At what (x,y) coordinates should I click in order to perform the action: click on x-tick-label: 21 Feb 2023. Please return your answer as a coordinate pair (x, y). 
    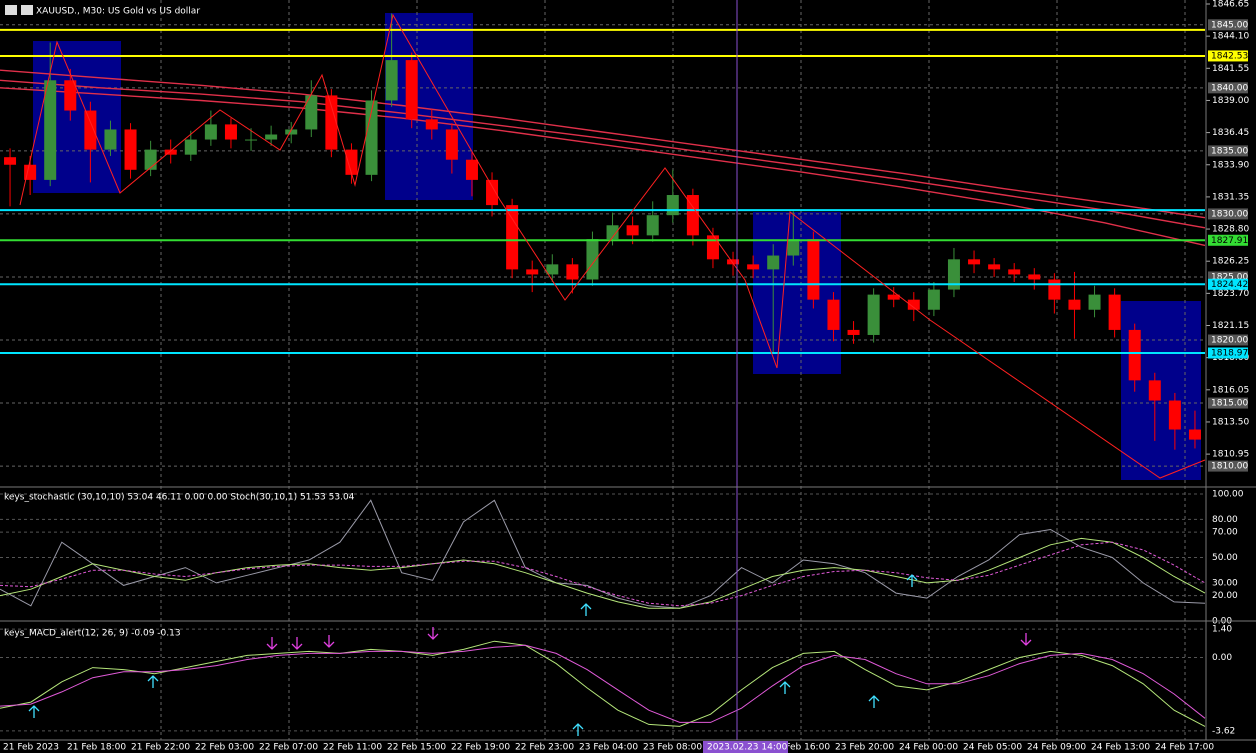
    Looking at the image, I should click on (31, 748).